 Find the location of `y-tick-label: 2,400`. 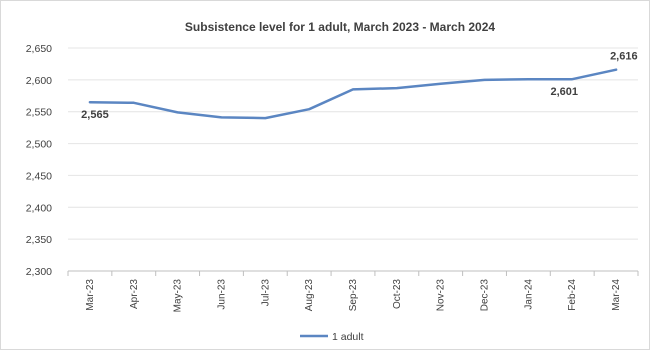

y-tick-label: 2,400 is located at coordinates (39, 208).